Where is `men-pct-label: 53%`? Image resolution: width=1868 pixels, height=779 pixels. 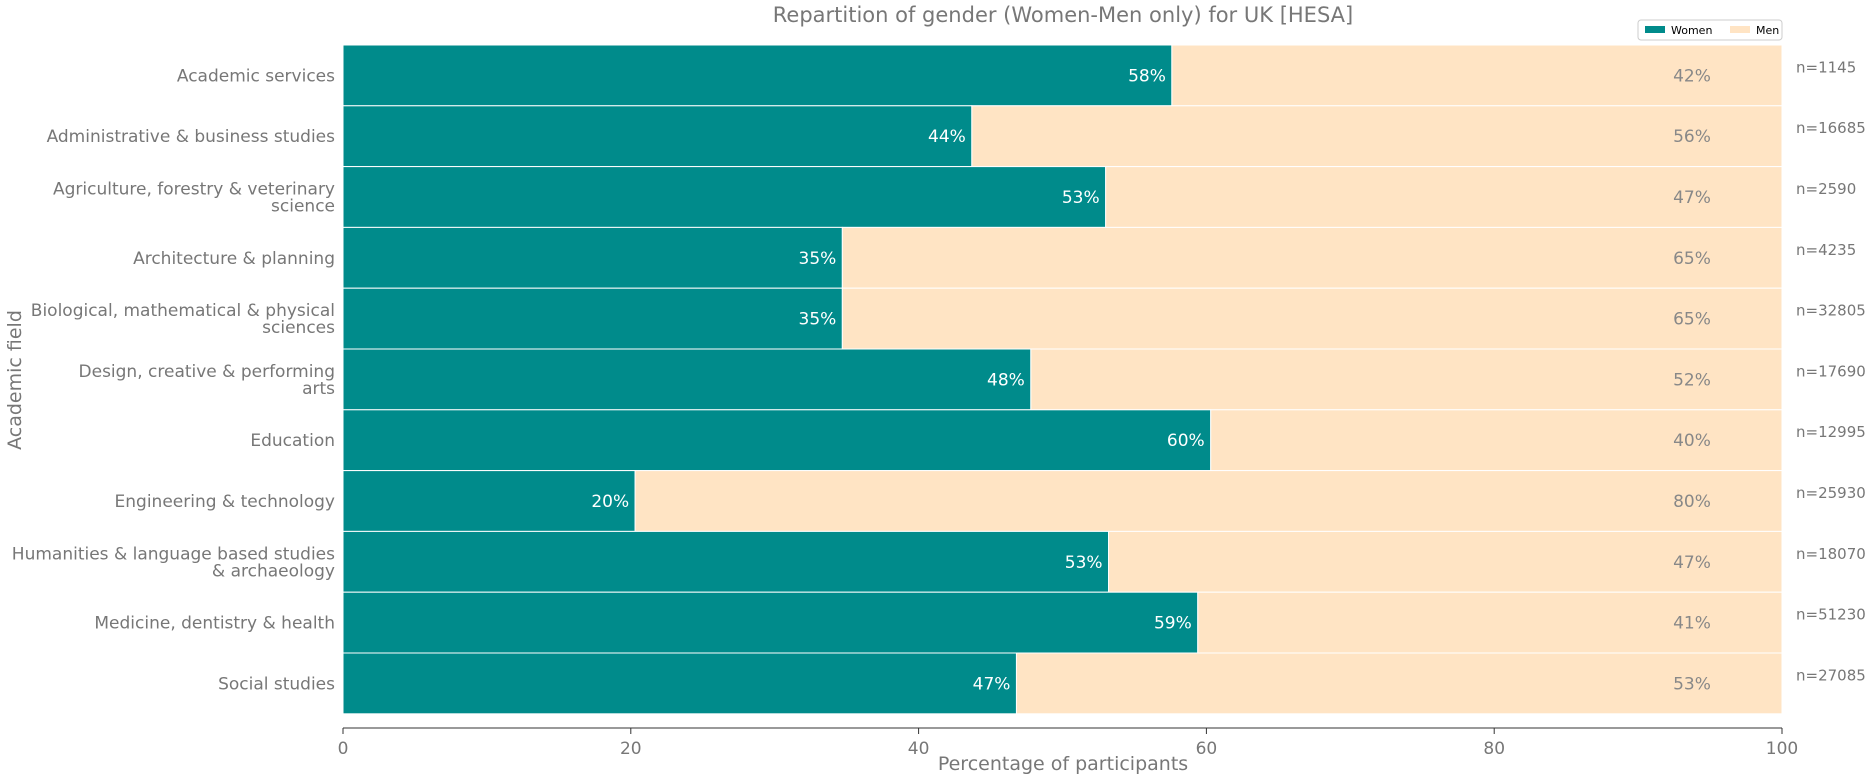 men-pct-label: 53% is located at coordinates (1692, 684).